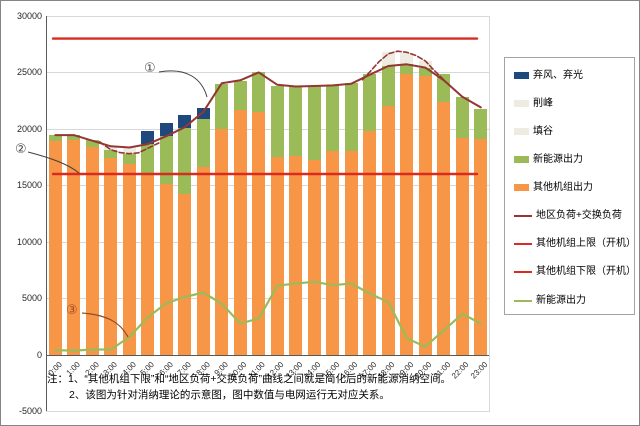 The width and height of the screenshot is (640, 426). What do you see at coordinates (29, 128) in the screenshot?
I see `y-tick-label: 20000` at bounding box center [29, 128].